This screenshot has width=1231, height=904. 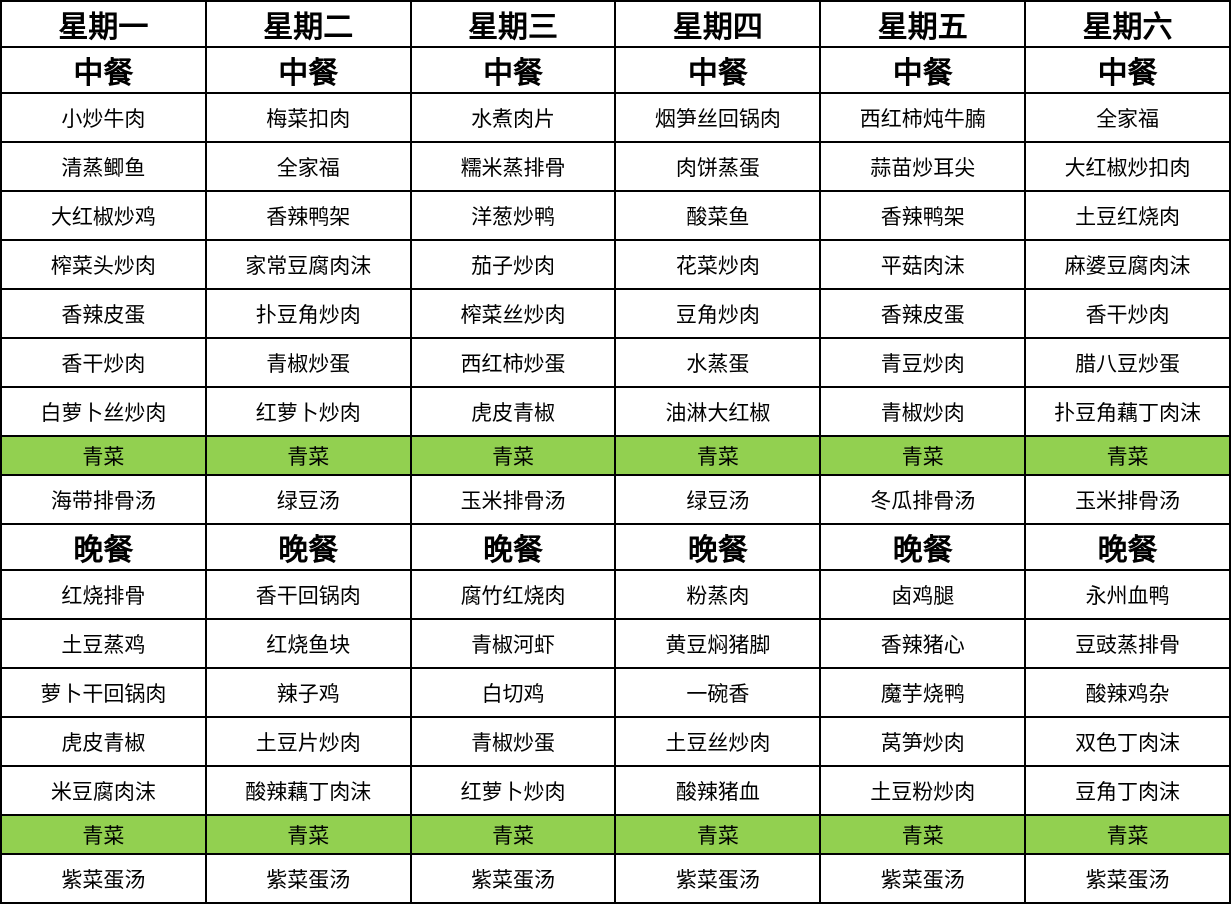 What do you see at coordinates (103, 790) in the screenshot?
I see `dinner-dish-cell: 米豆腐肉沫` at bounding box center [103, 790].